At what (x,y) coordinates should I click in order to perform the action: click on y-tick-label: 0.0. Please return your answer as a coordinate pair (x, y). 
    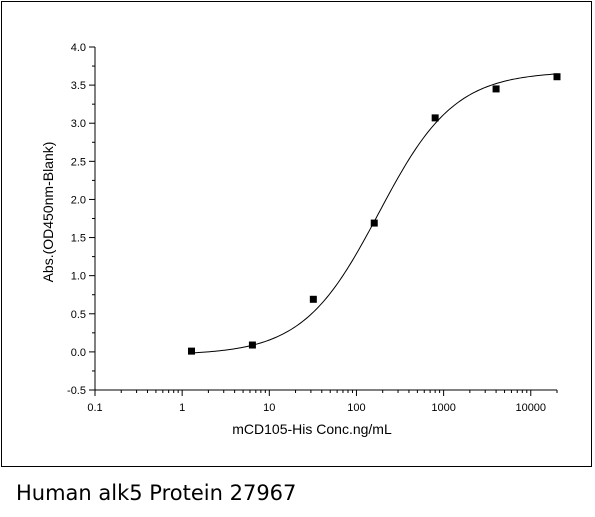
    Looking at the image, I should click on (78, 353).